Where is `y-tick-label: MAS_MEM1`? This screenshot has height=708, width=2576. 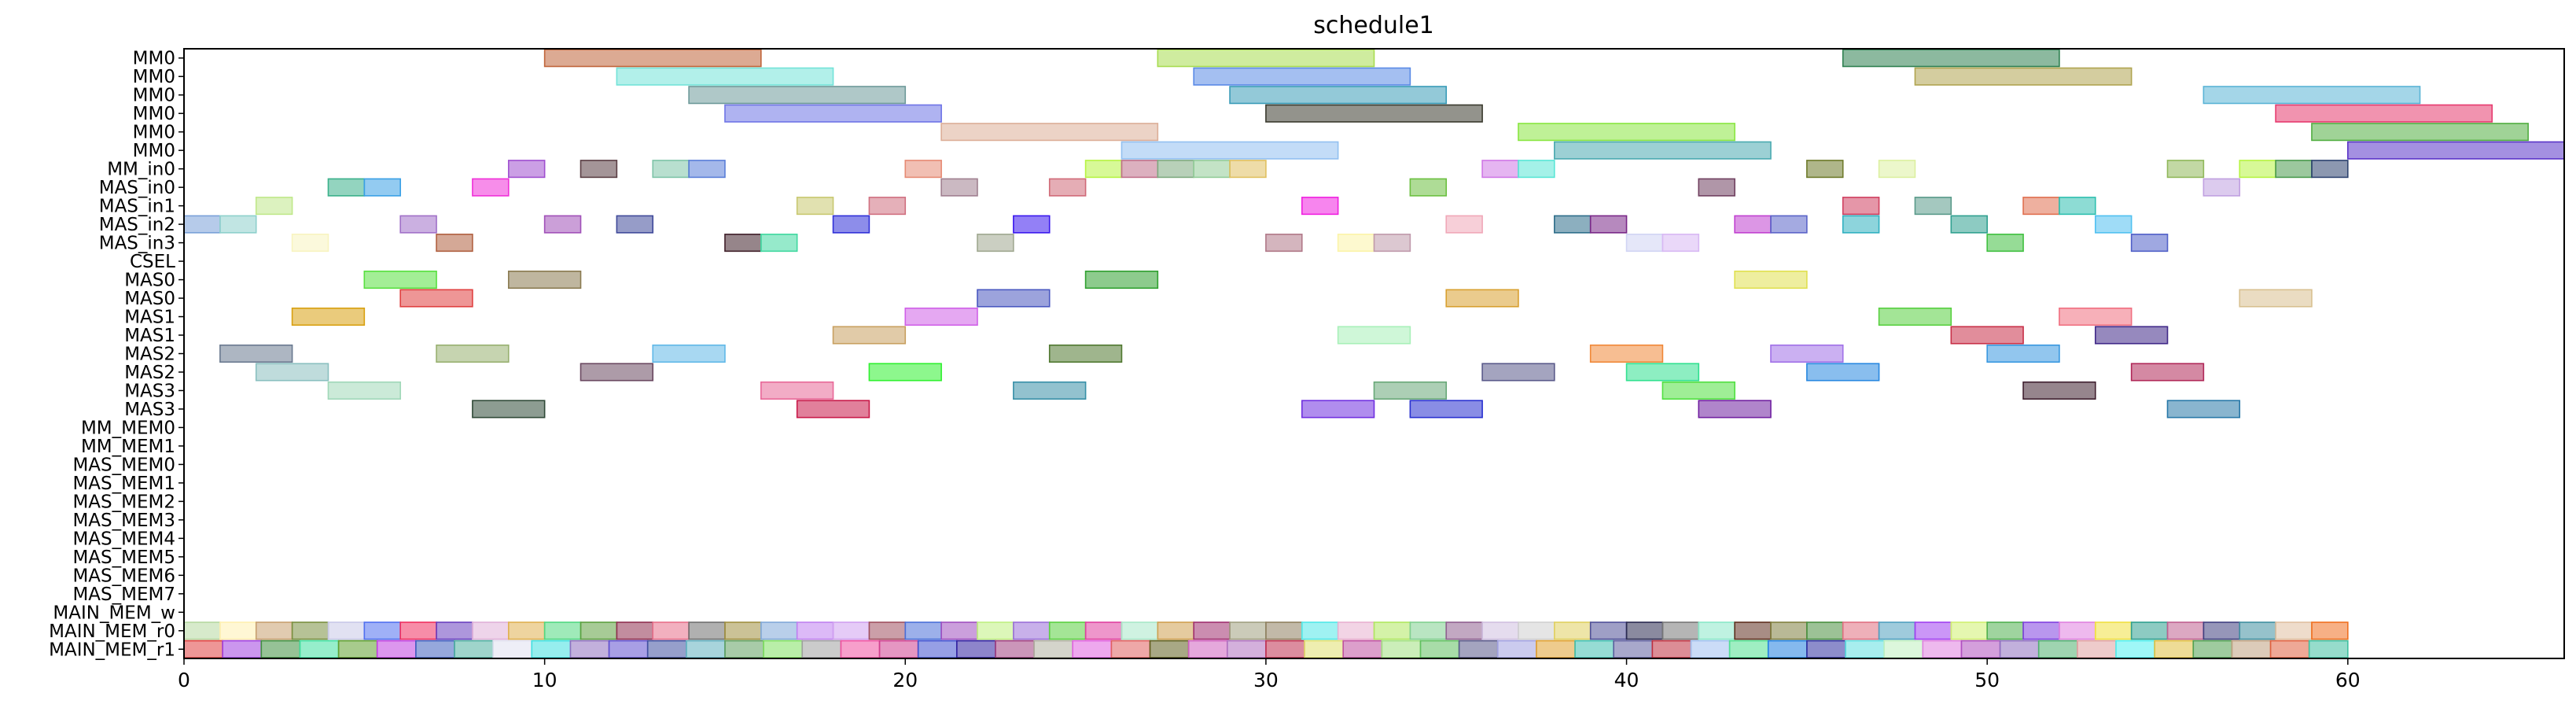
y-tick-label: MAS_MEM1 is located at coordinates (123, 484).